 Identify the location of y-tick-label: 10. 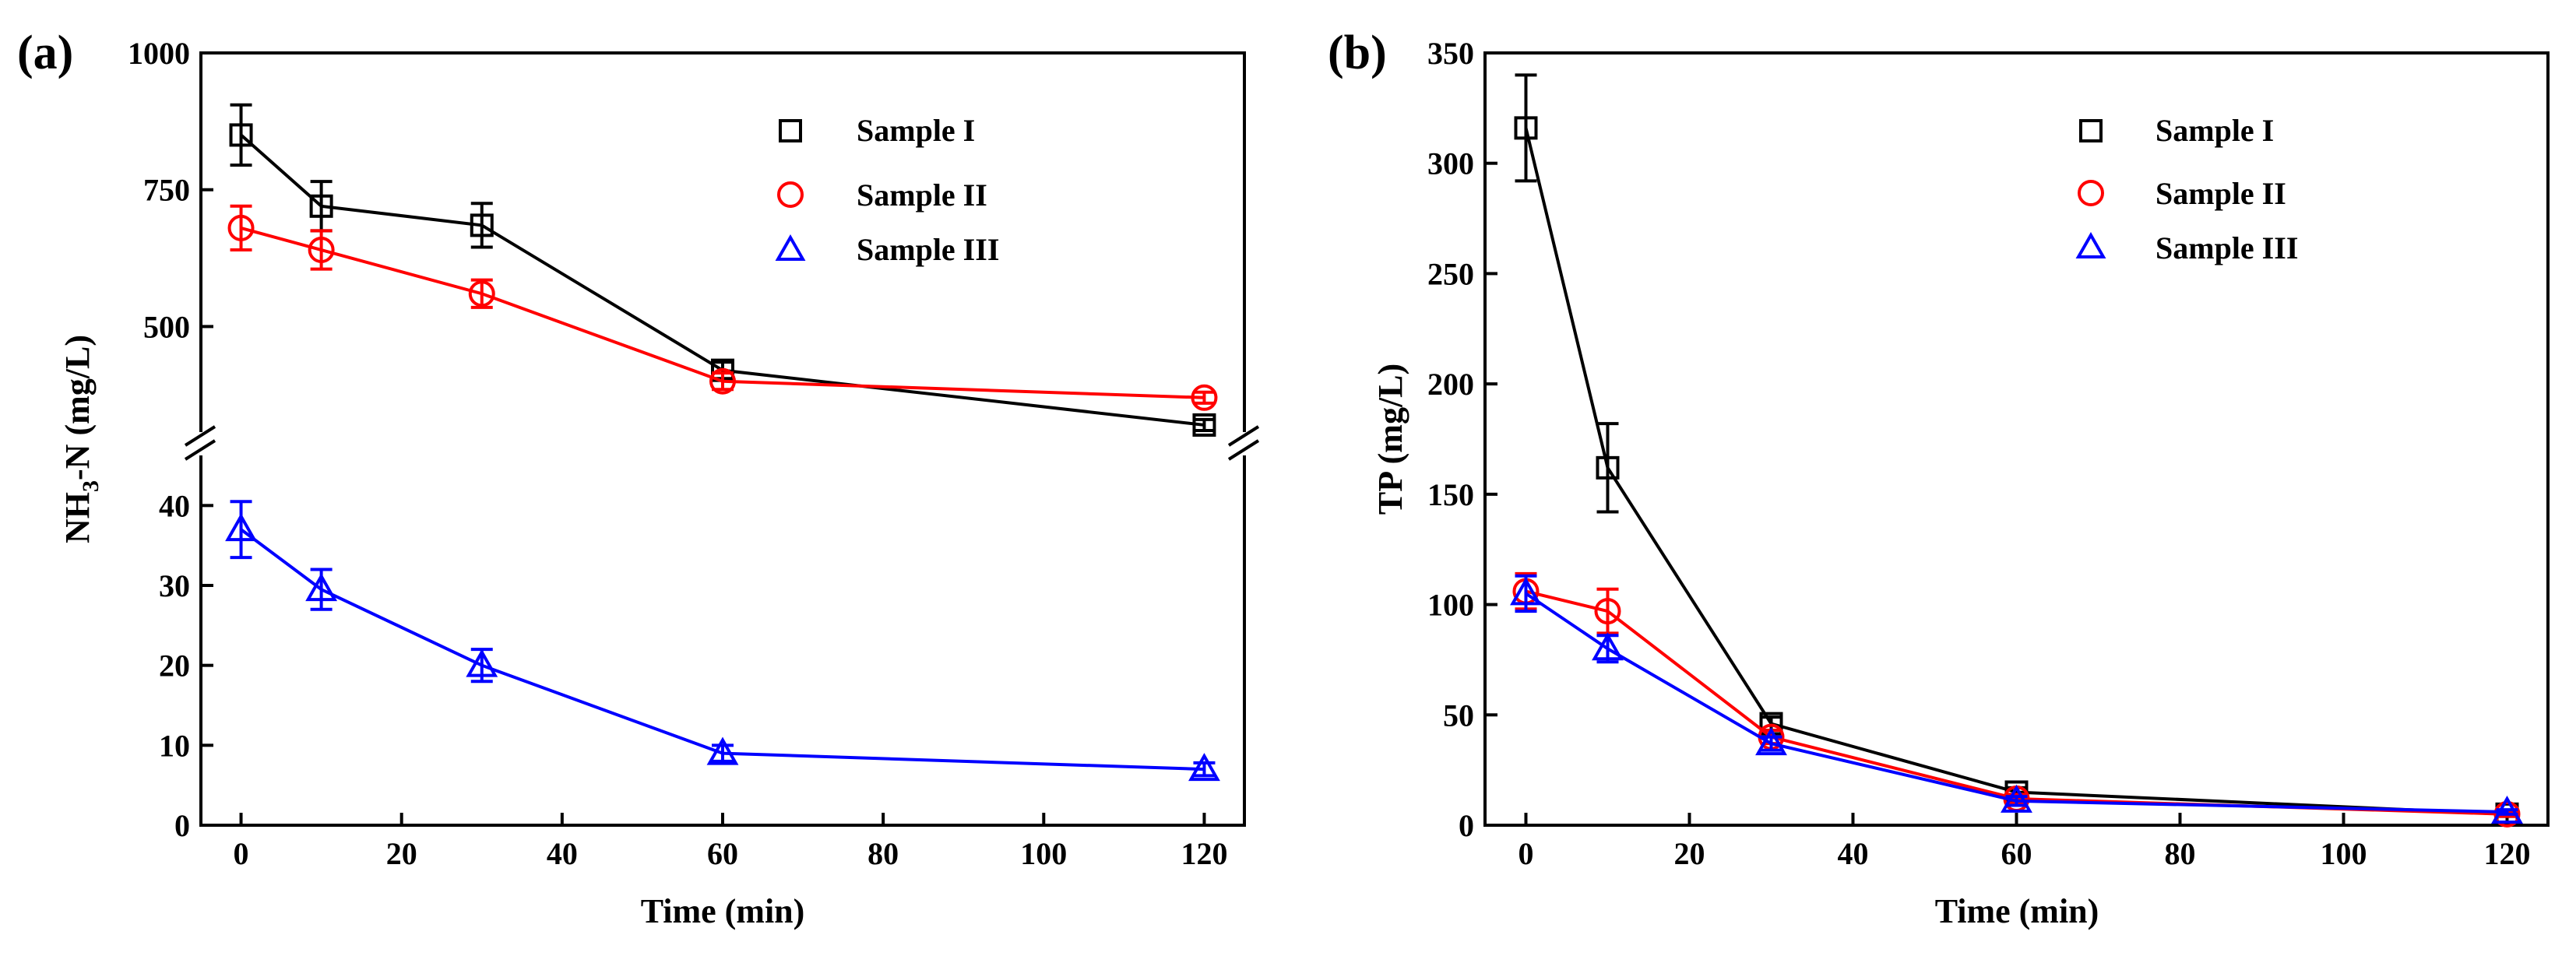
(174, 746).